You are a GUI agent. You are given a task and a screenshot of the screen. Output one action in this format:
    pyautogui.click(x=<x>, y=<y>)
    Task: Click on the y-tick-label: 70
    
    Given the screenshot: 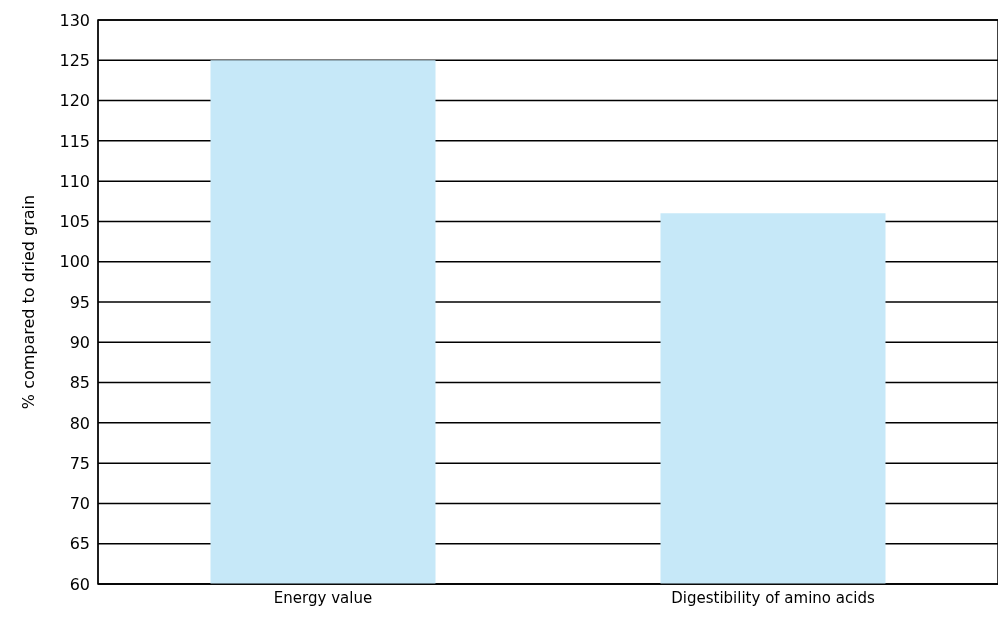 What is the action you would take?
    pyautogui.click(x=79, y=504)
    